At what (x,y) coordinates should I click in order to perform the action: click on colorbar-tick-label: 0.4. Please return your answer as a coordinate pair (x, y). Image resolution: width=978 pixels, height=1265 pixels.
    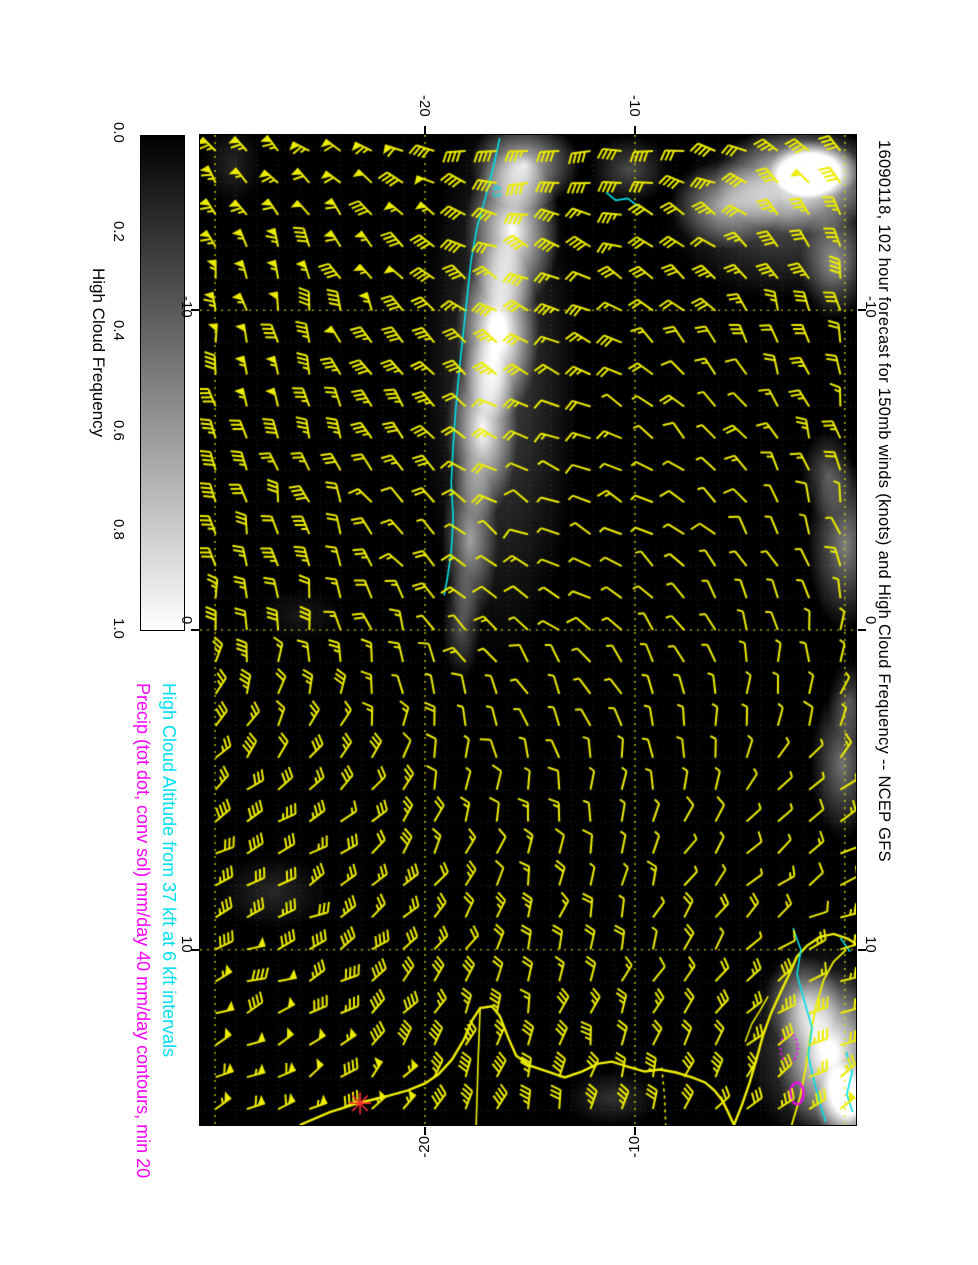
    Looking at the image, I should click on (118, 331).